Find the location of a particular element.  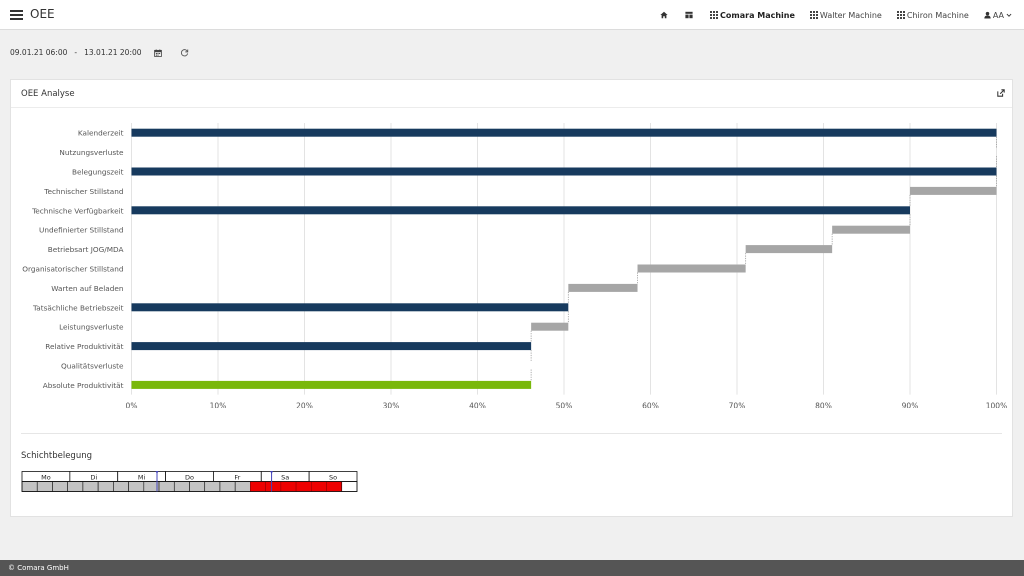

x-tick-label: 20% is located at coordinates (304, 405).